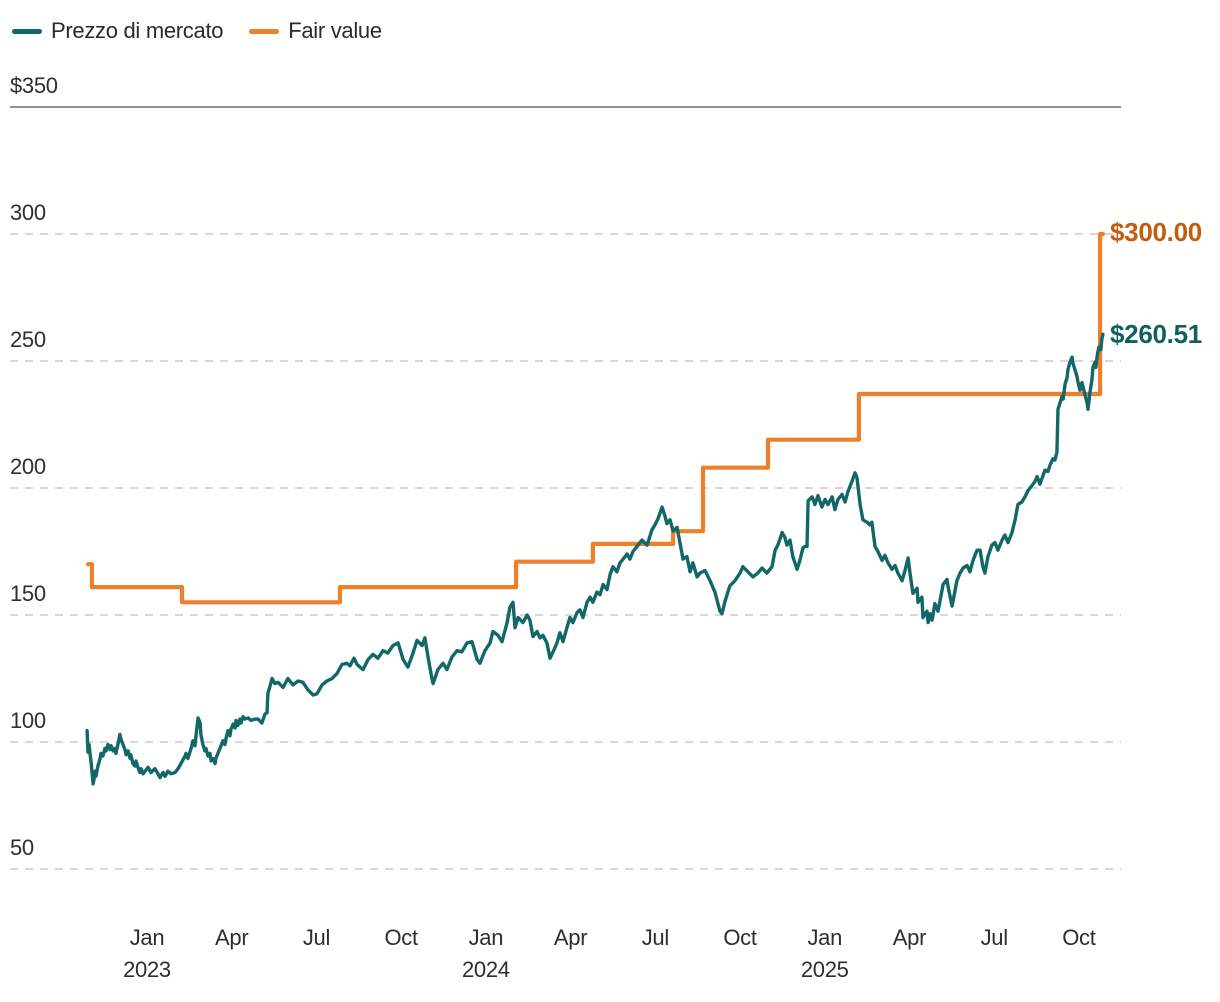 This screenshot has width=1220, height=1002. I want to click on y-tick-label-200: 200, so click(28, 466).